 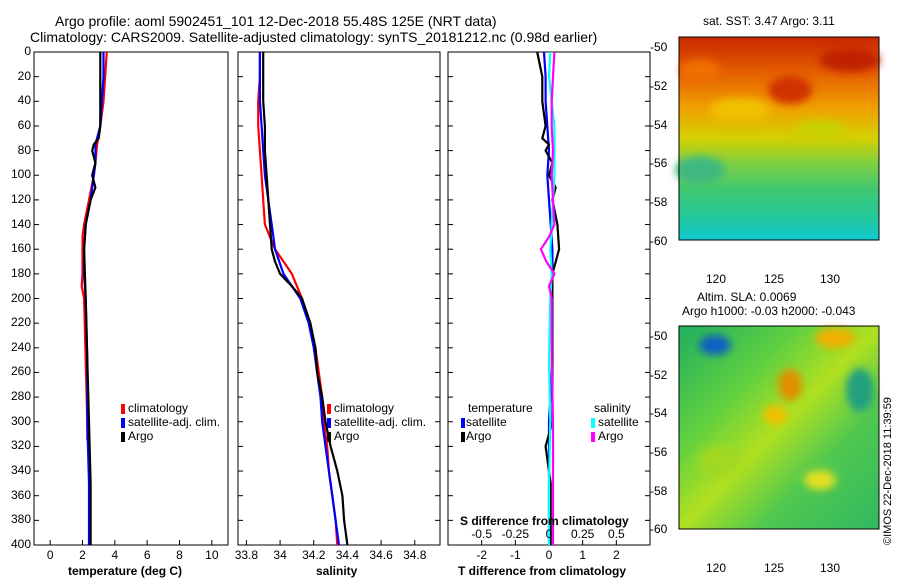 What do you see at coordinates (20, 248) in the screenshot?
I see `depth-tick-label: 160` at bounding box center [20, 248].